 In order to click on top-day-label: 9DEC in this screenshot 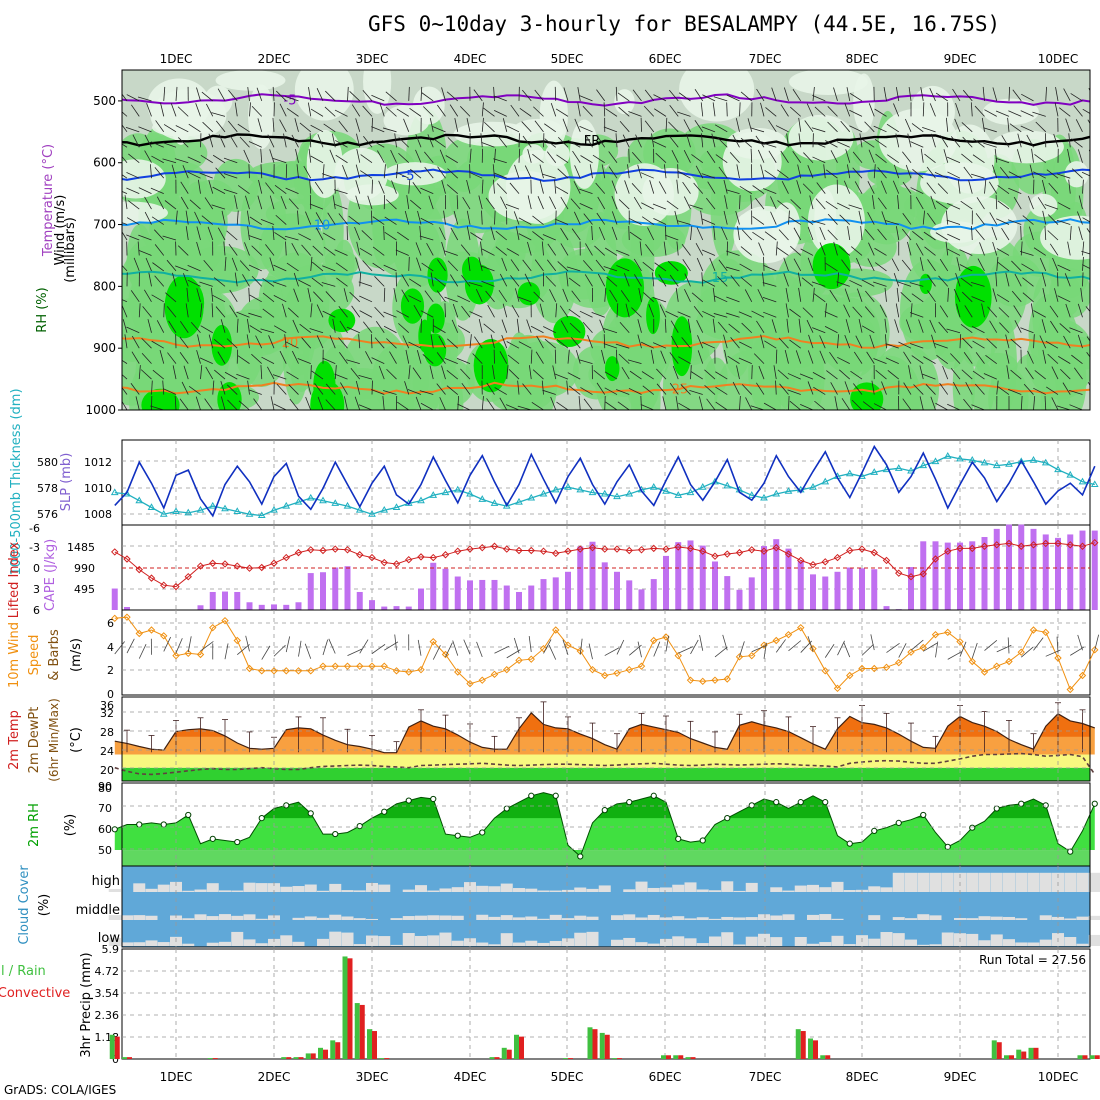, I will do `click(960, 59)`.